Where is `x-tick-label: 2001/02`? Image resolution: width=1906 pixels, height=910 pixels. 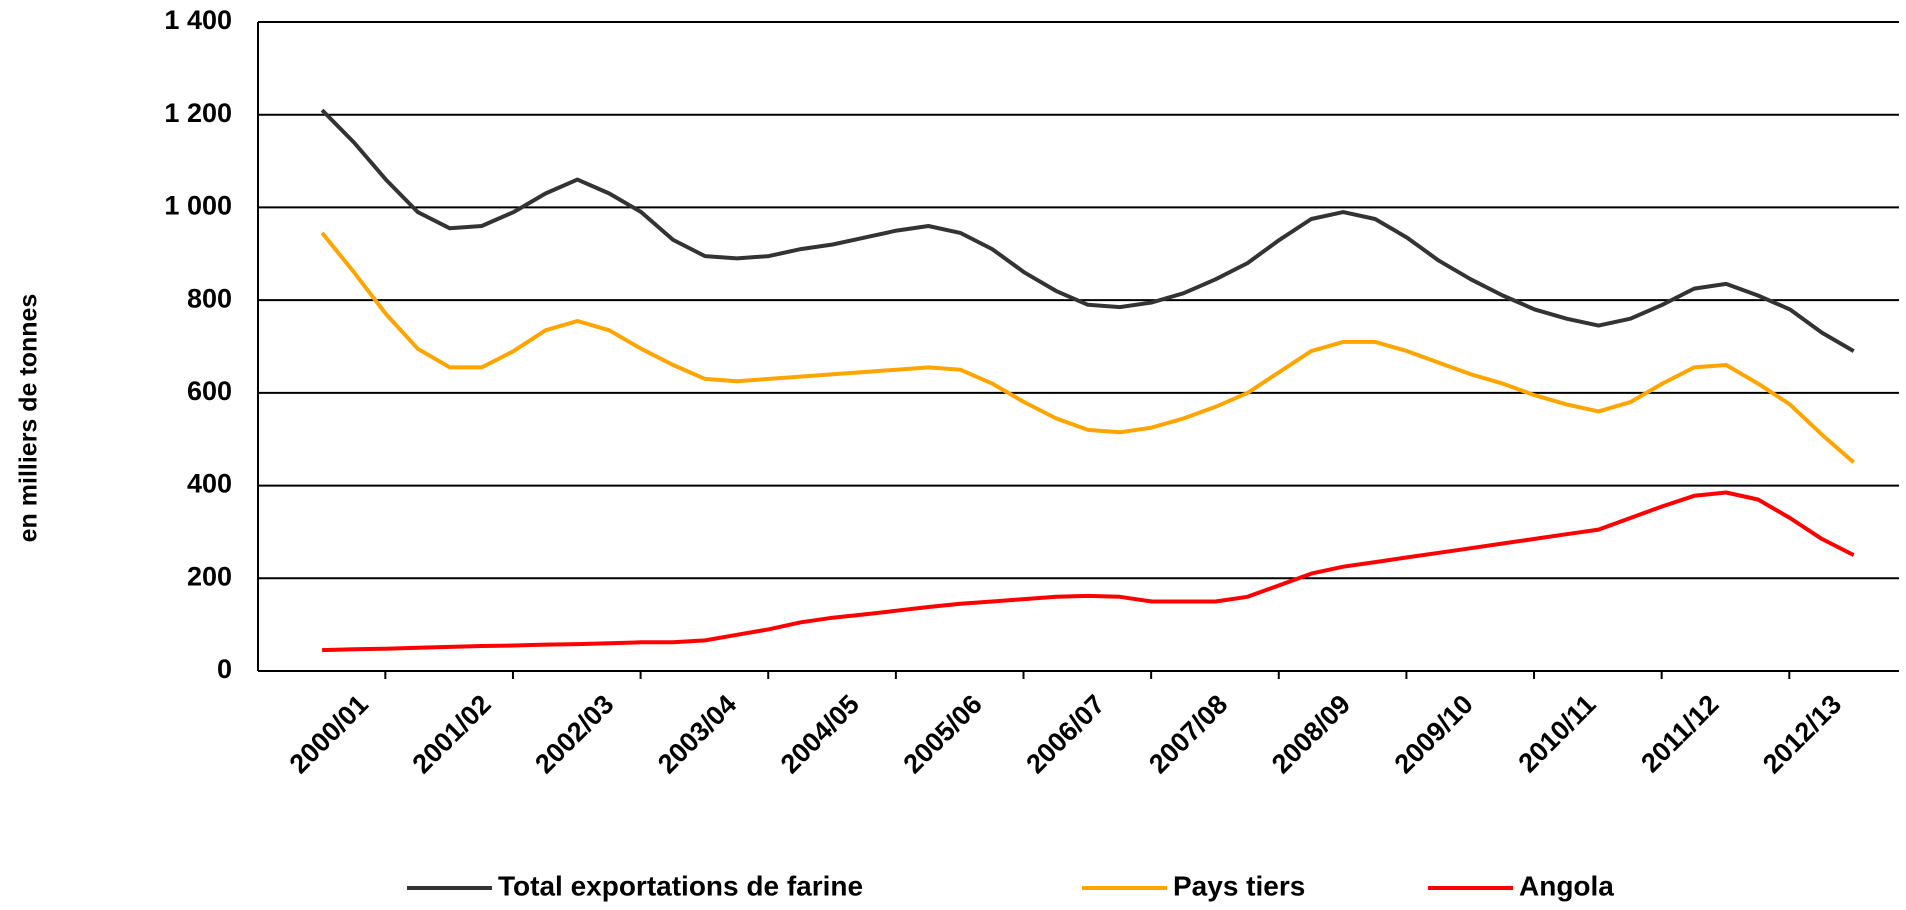
x-tick-label: 2001/02 is located at coordinates (451, 734).